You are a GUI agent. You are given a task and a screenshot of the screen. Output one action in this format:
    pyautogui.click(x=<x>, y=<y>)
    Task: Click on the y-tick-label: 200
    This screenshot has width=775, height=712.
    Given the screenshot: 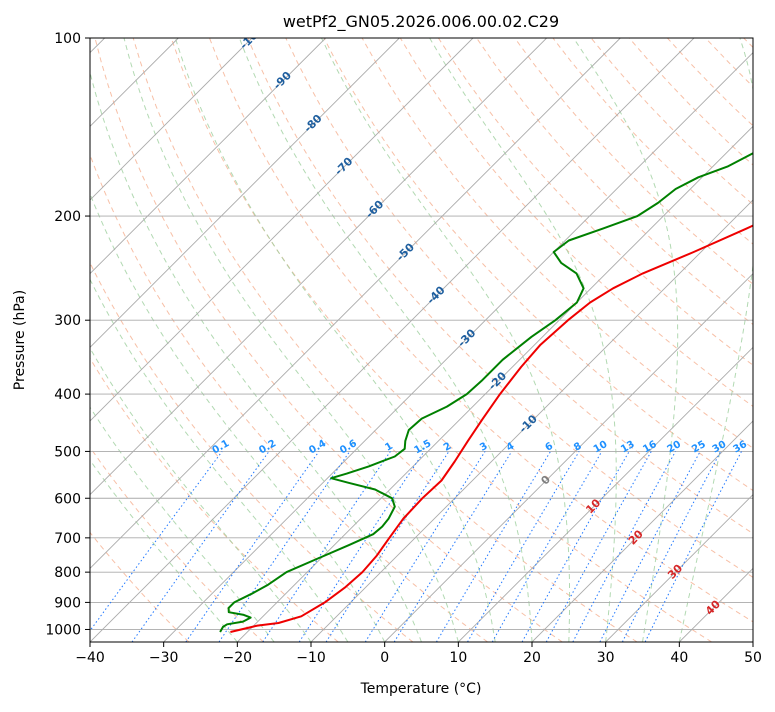 What is the action you would take?
    pyautogui.click(x=67, y=217)
    